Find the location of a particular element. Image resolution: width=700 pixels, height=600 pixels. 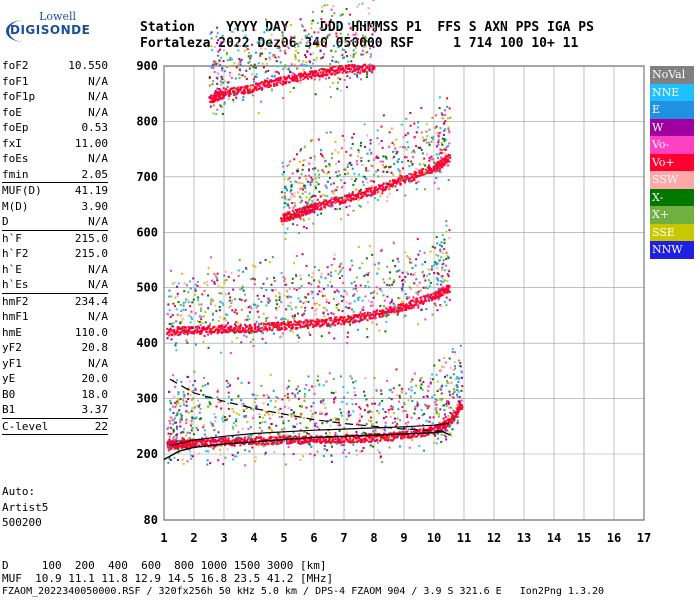

x-tick-label: 5 is located at coordinates (283, 538).